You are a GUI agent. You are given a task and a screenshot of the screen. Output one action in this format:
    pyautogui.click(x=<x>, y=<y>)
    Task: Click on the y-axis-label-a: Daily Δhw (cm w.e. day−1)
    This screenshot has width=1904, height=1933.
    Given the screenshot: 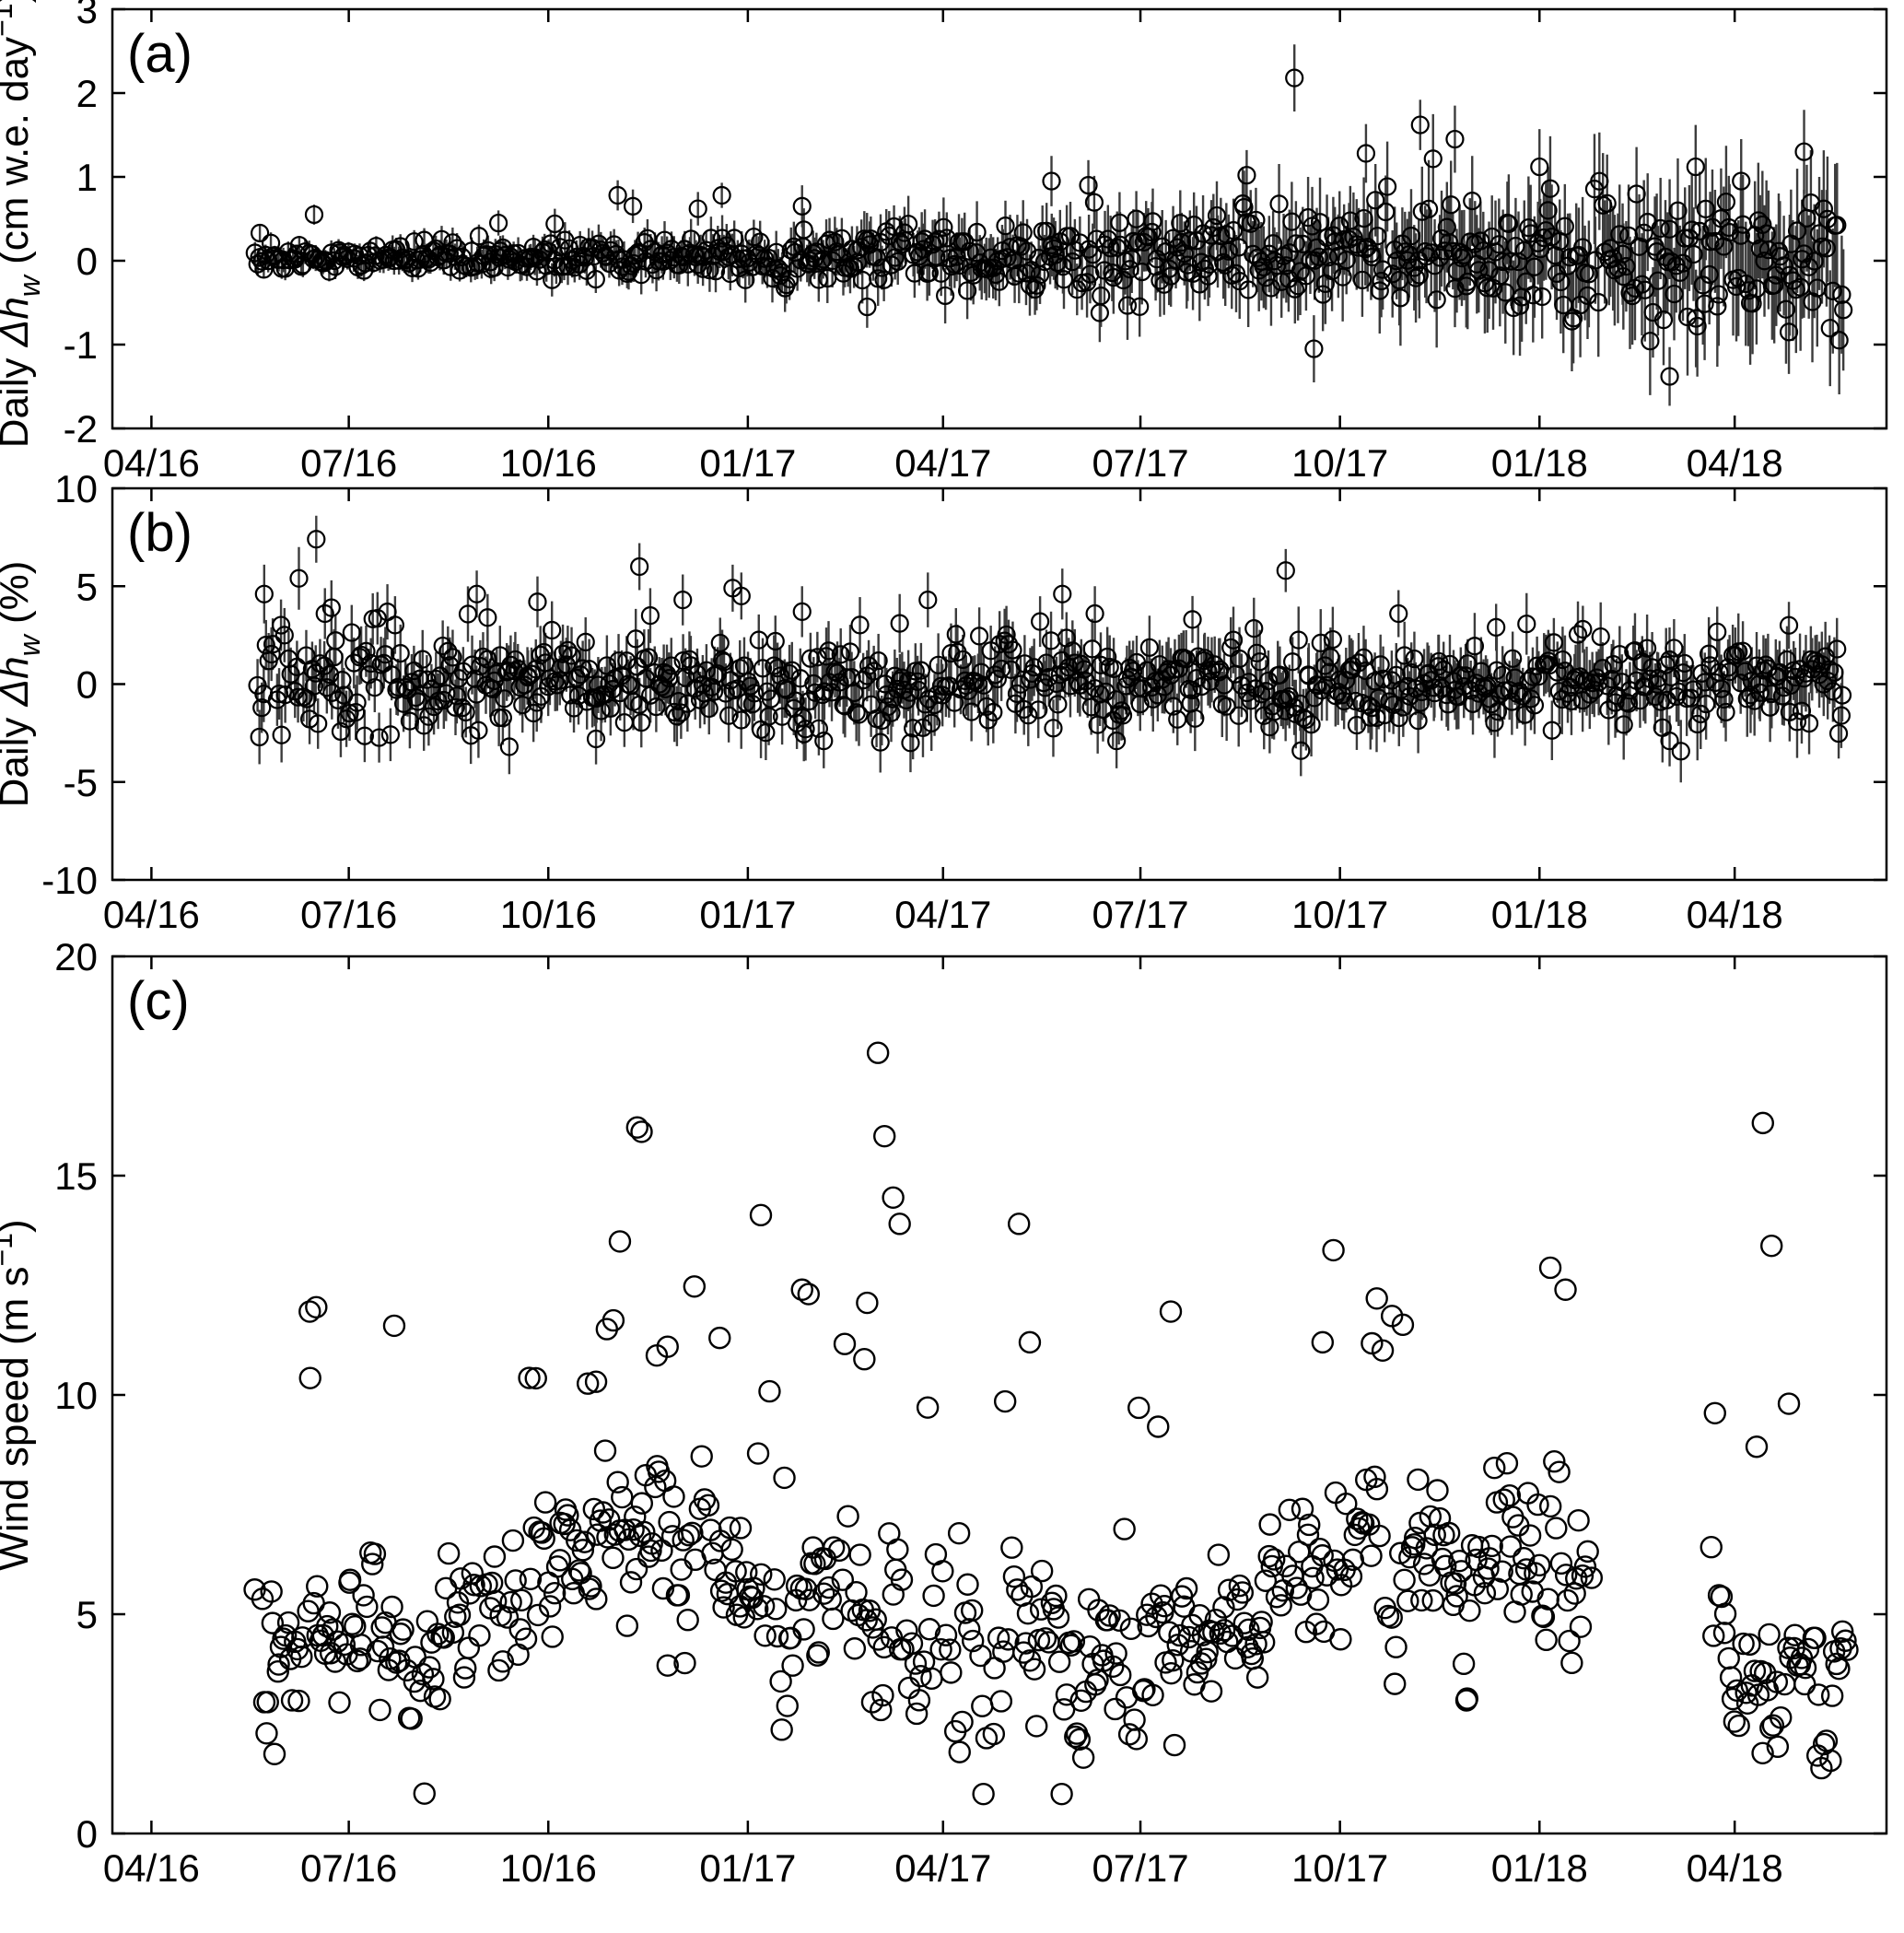 What is the action you would take?
    pyautogui.click(x=23, y=224)
    